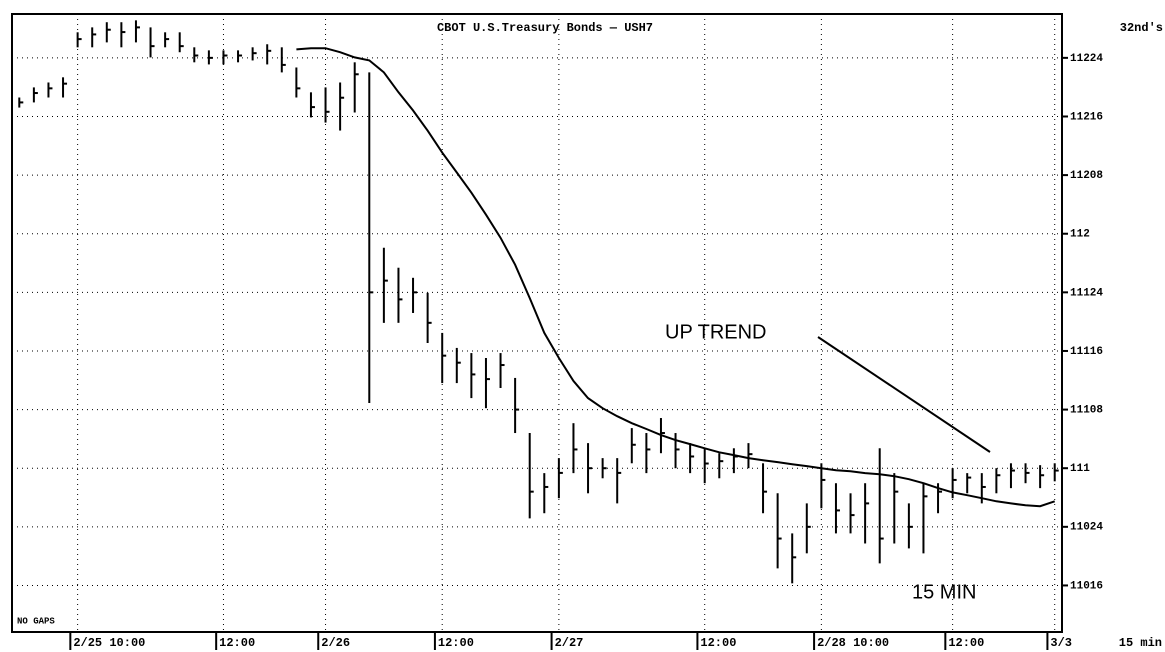 This screenshot has height=652, width=1165. I want to click on annotation: 15 MIN, so click(944, 592).